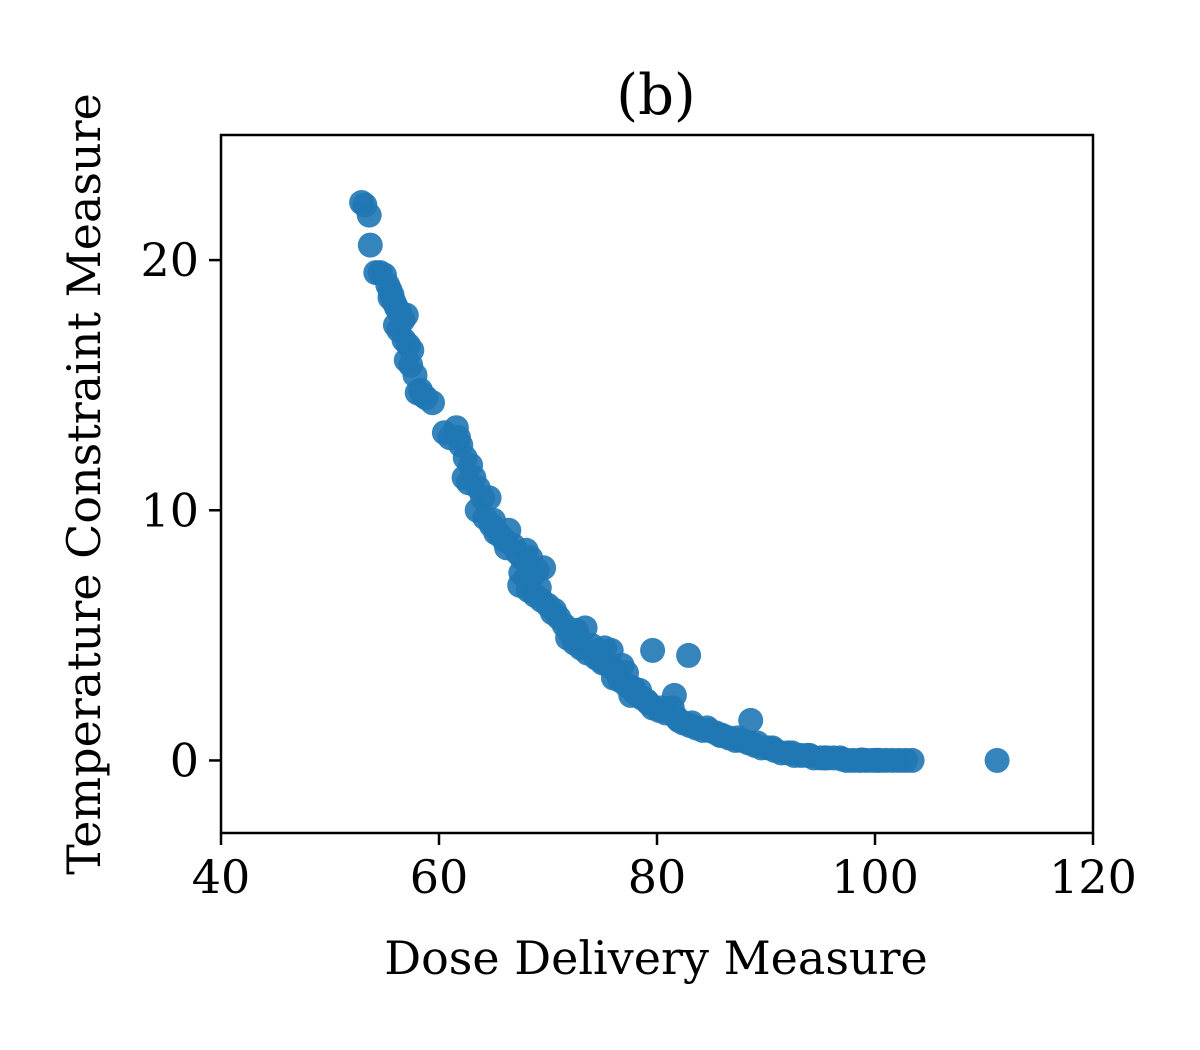 The height and width of the screenshot is (1050, 1200). I want to click on x-tick-label: 80, so click(657, 877).